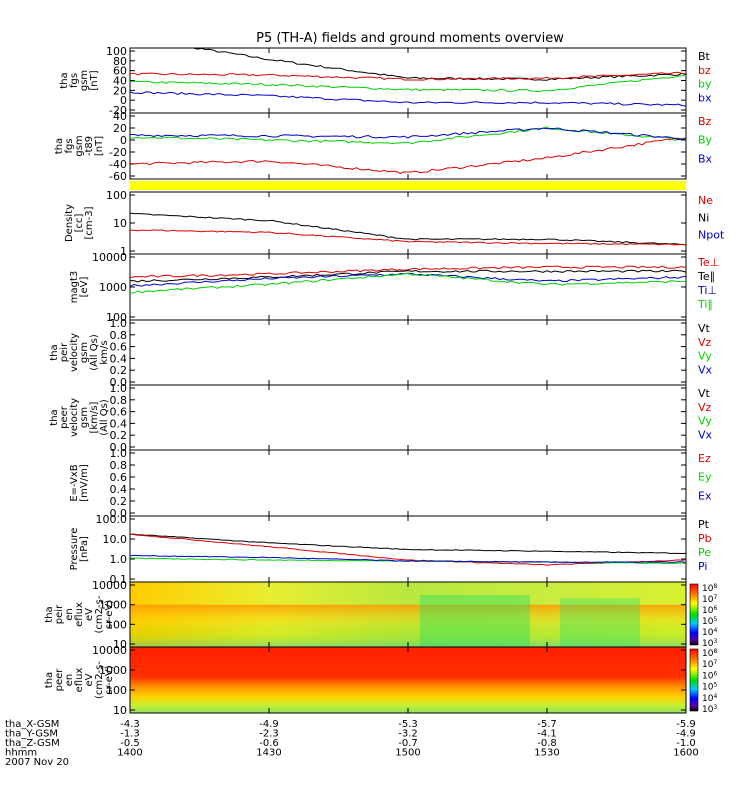  I want to click on ytick-label: 80, so click(120, 61).